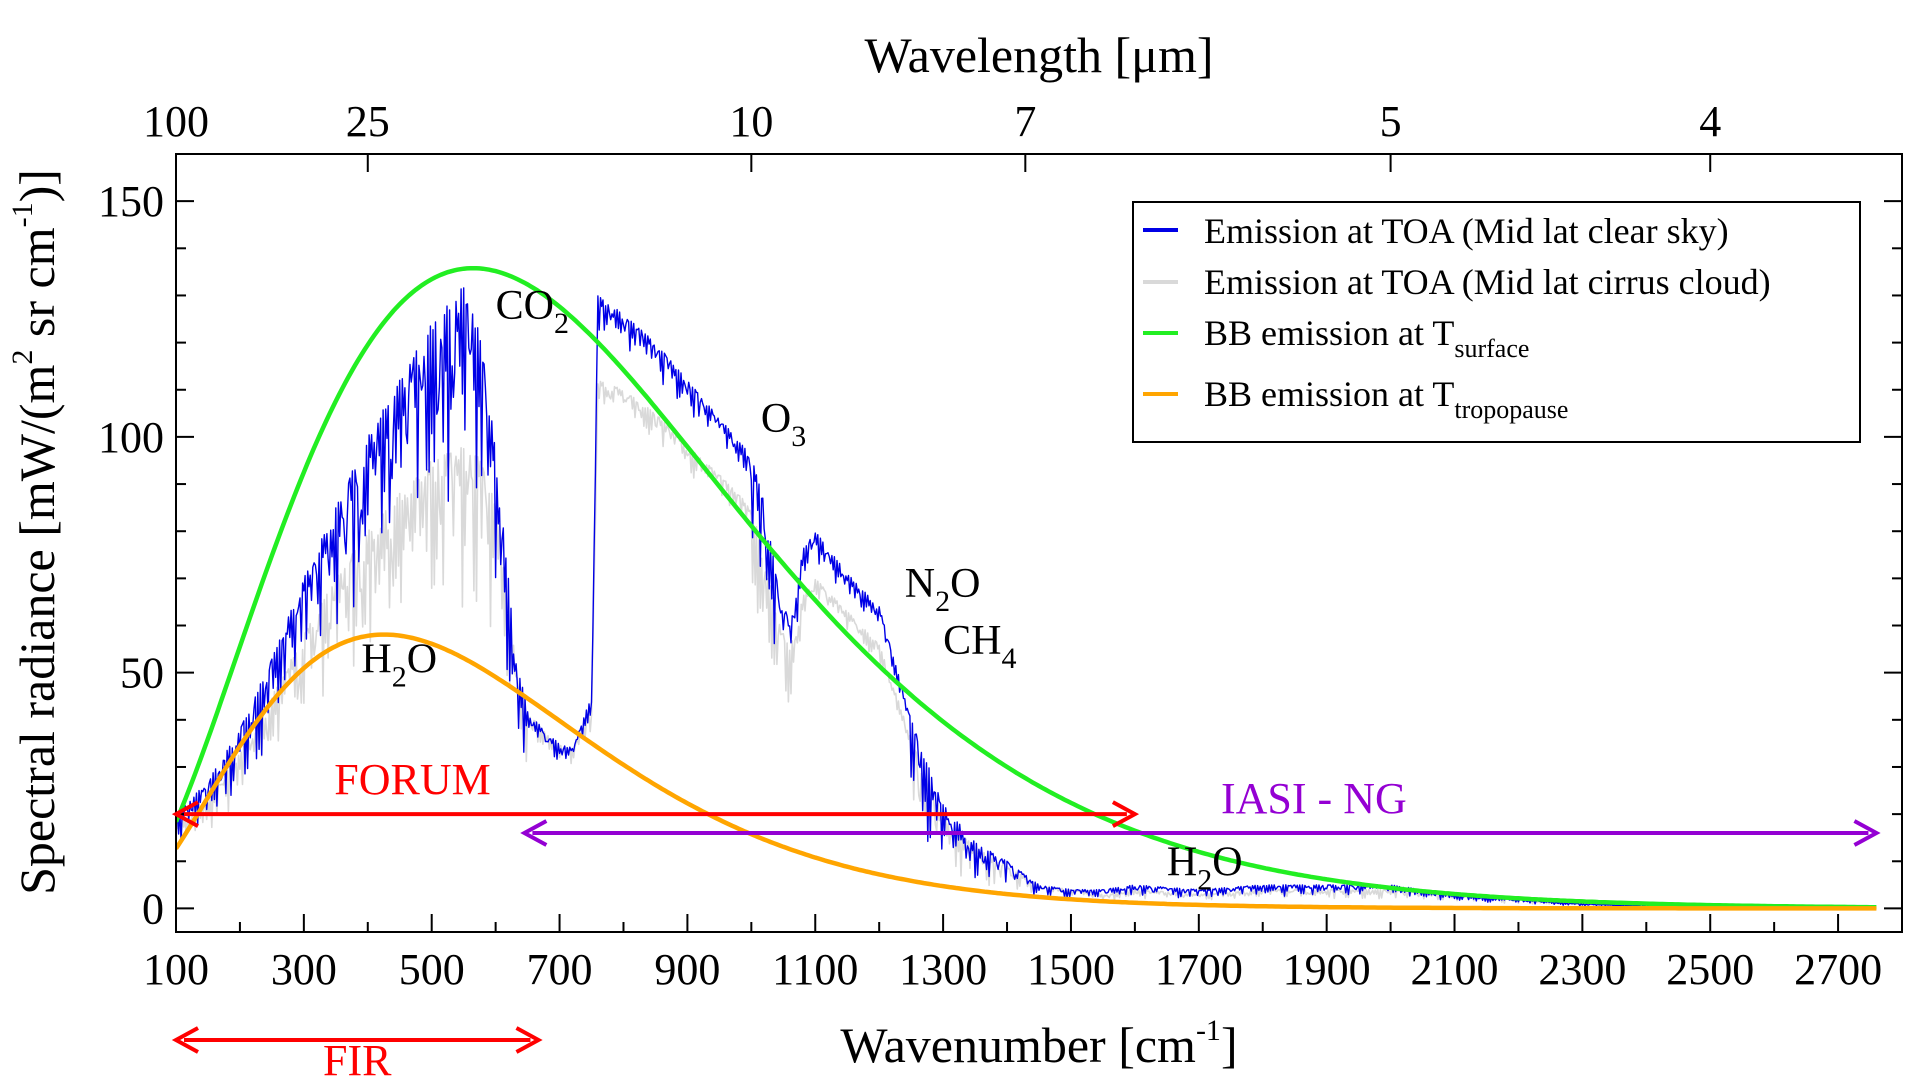 The width and height of the screenshot is (1920, 1080). I want to click on x-tick-label: 100, so click(176, 969).